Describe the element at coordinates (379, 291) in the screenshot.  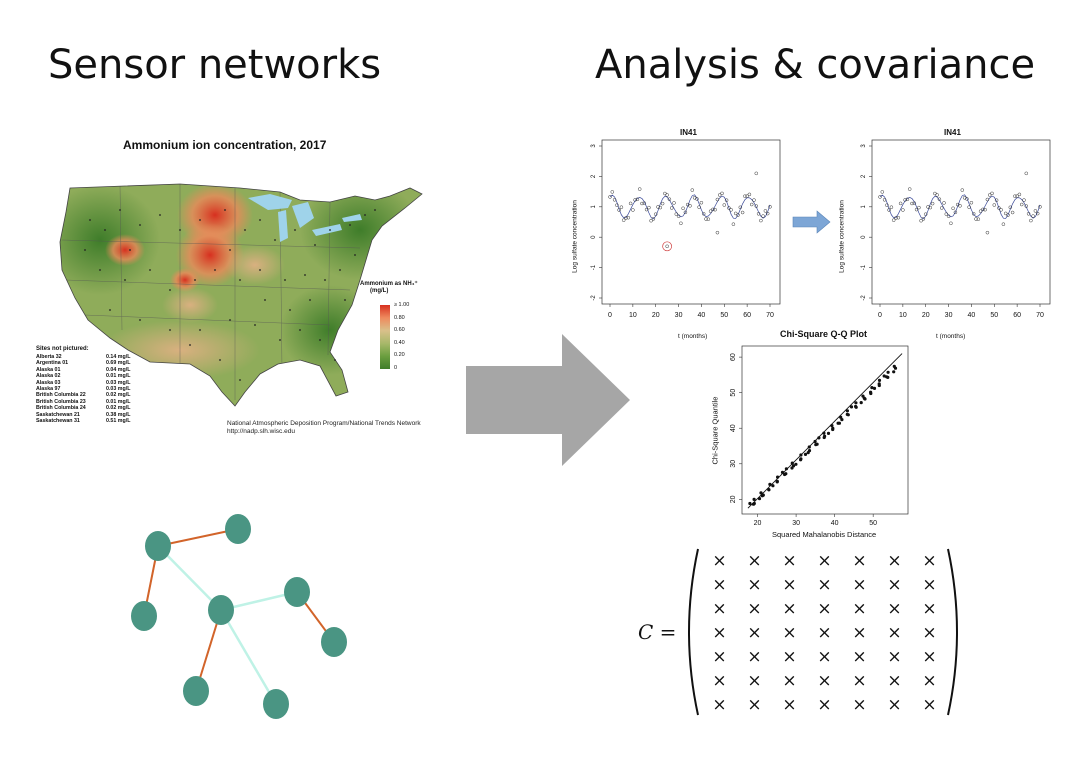
I see `map-legend-title-2: (mg/L)` at that location.